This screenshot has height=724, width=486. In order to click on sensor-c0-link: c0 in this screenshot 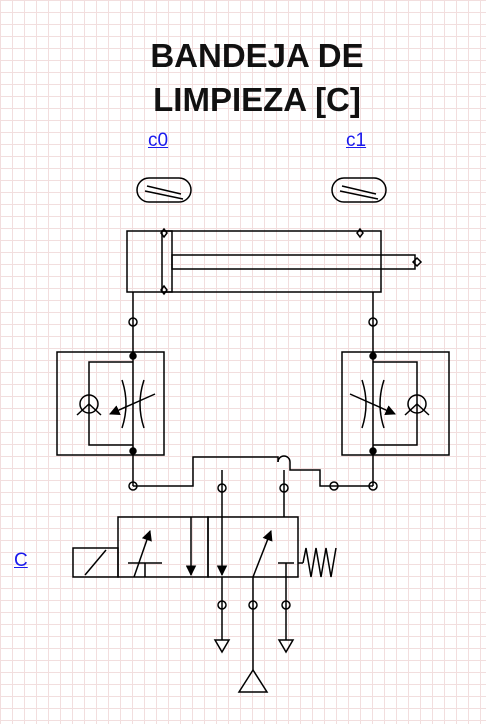, I will do `click(158, 140)`.